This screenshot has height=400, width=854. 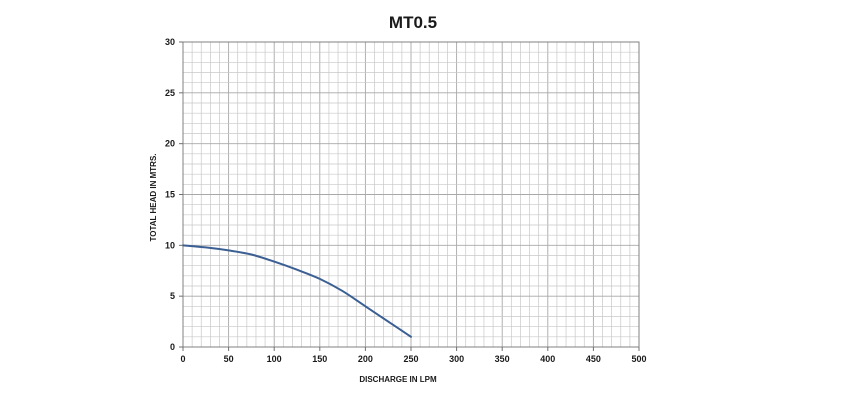 What do you see at coordinates (365, 359) in the screenshot?
I see `x-tick-label: 200` at bounding box center [365, 359].